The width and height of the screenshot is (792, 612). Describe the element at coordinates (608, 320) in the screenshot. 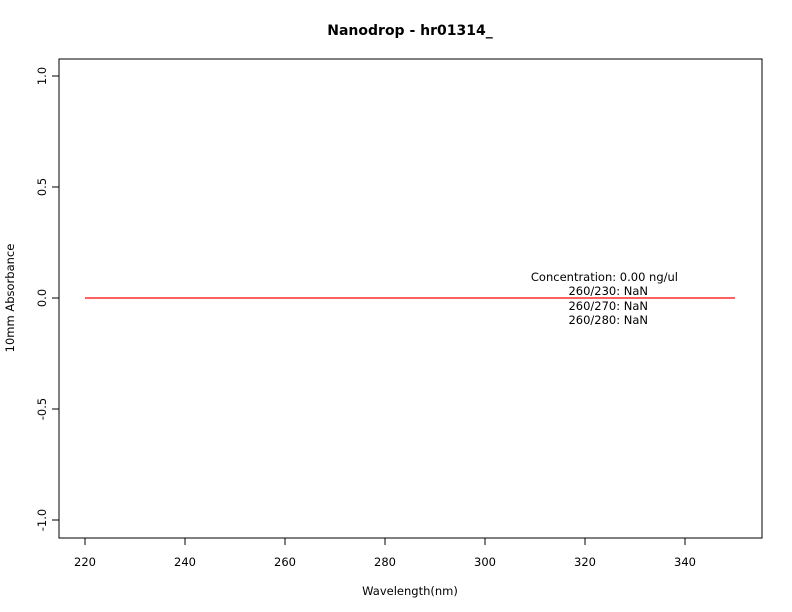

I see `annotation-line: 260/280: NaN` at that location.